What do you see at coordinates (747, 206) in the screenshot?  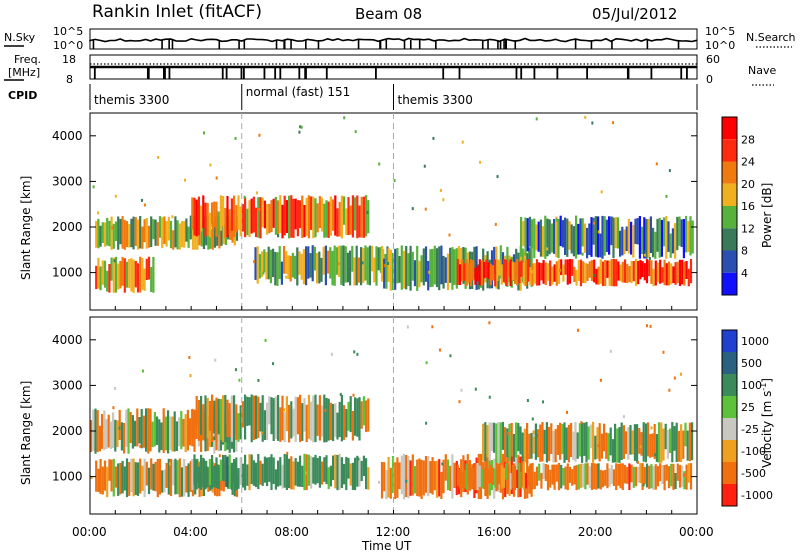 I see `power-colorbar: 4 8 12 16 20 24 28 Power [dB]` at bounding box center [747, 206].